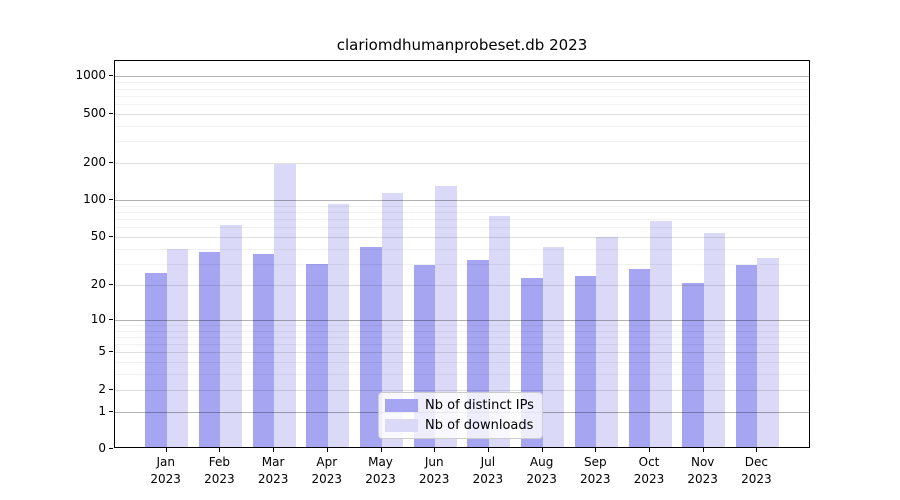 The width and height of the screenshot is (900, 500). I want to click on x-tick-month: Nov, so click(702, 462).